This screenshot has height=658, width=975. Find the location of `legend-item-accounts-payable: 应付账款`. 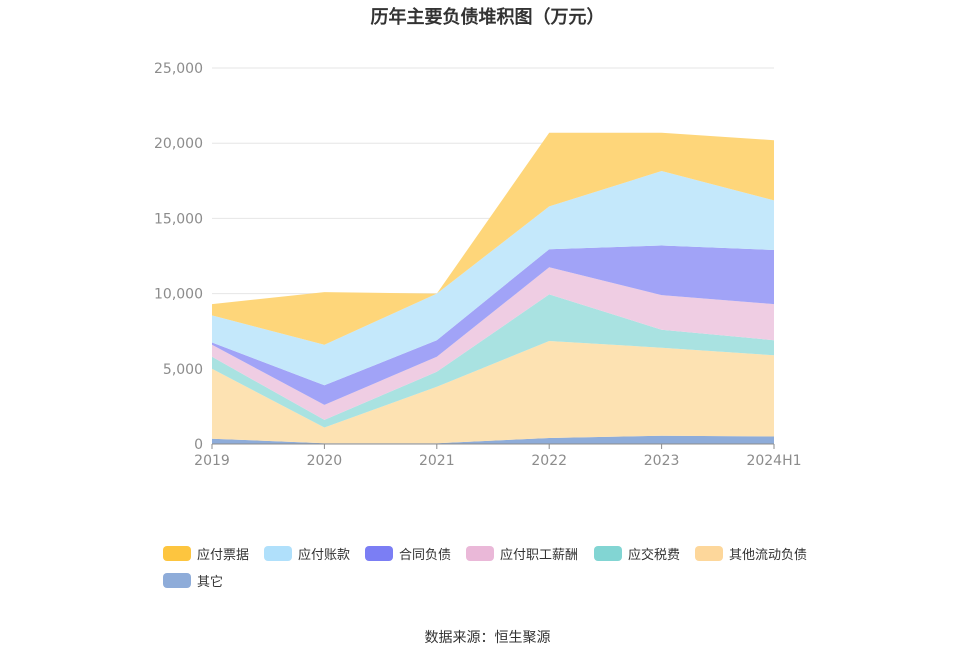

legend-item-accounts-payable: 应付账款 is located at coordinates (307, 553).